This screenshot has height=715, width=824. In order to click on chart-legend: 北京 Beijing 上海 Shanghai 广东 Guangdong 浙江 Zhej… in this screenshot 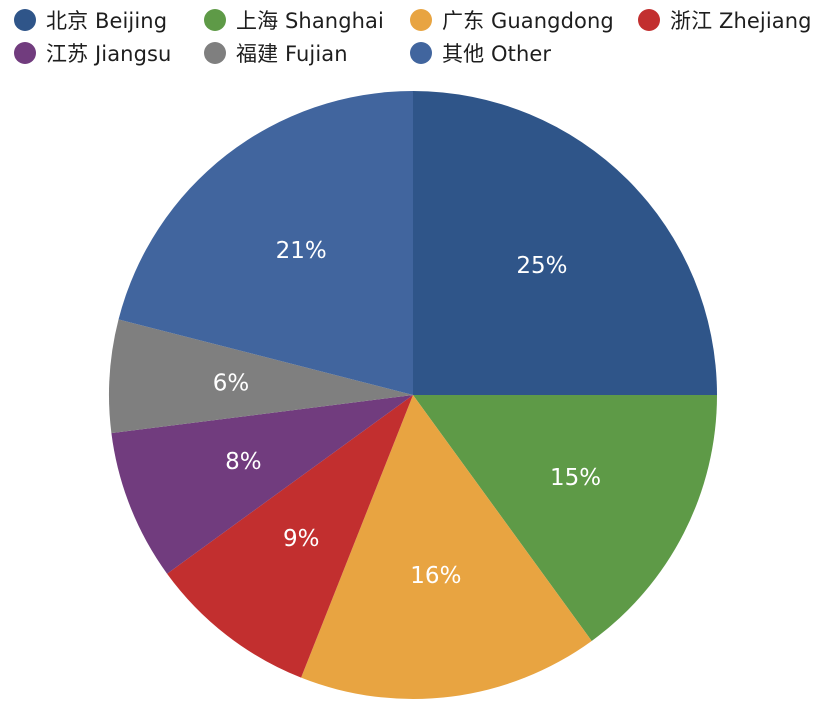, I will do `click(412, 40)`.